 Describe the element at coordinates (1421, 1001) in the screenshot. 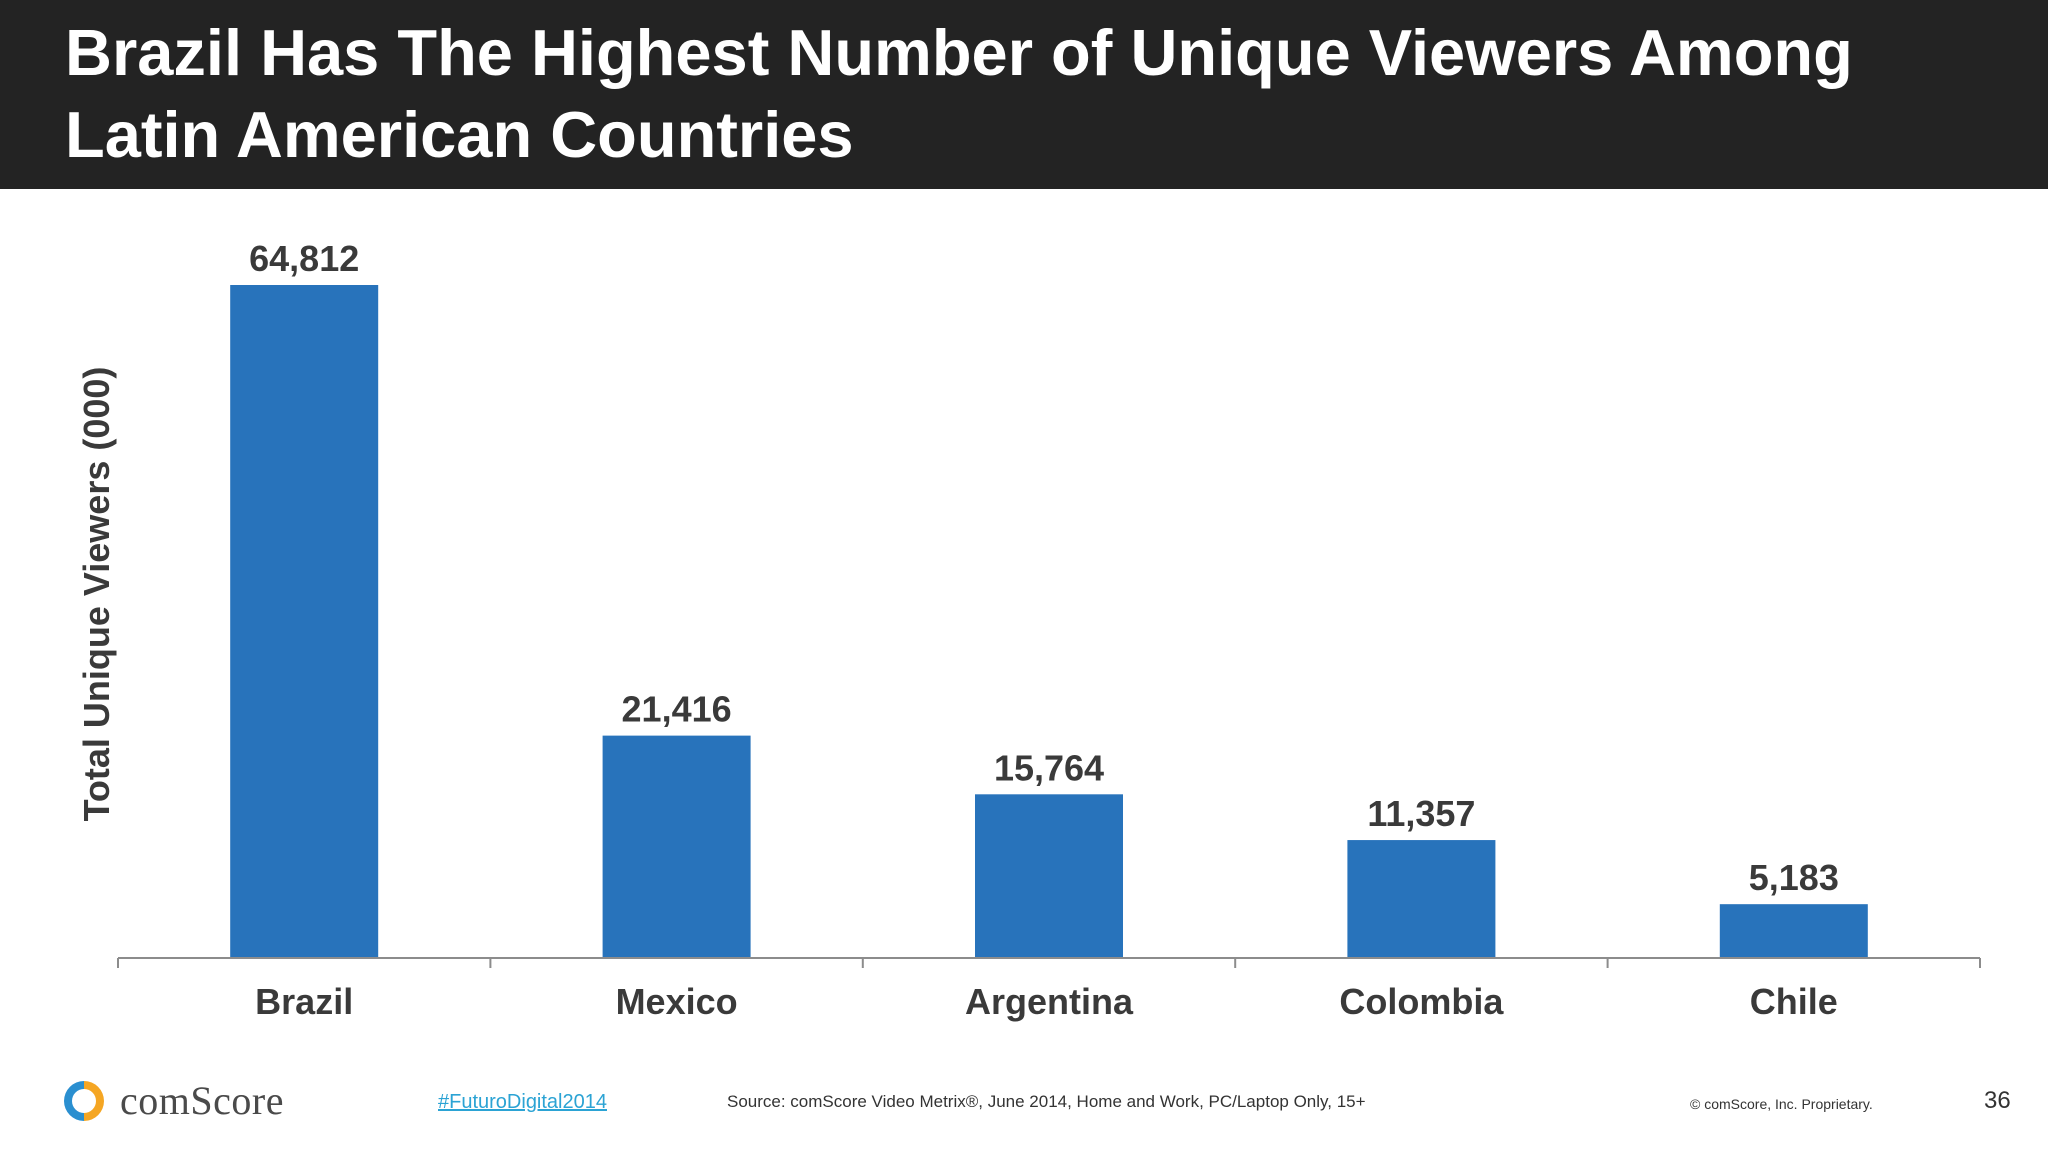

I see `x-tick-label-colombia: Colombia` at that location.